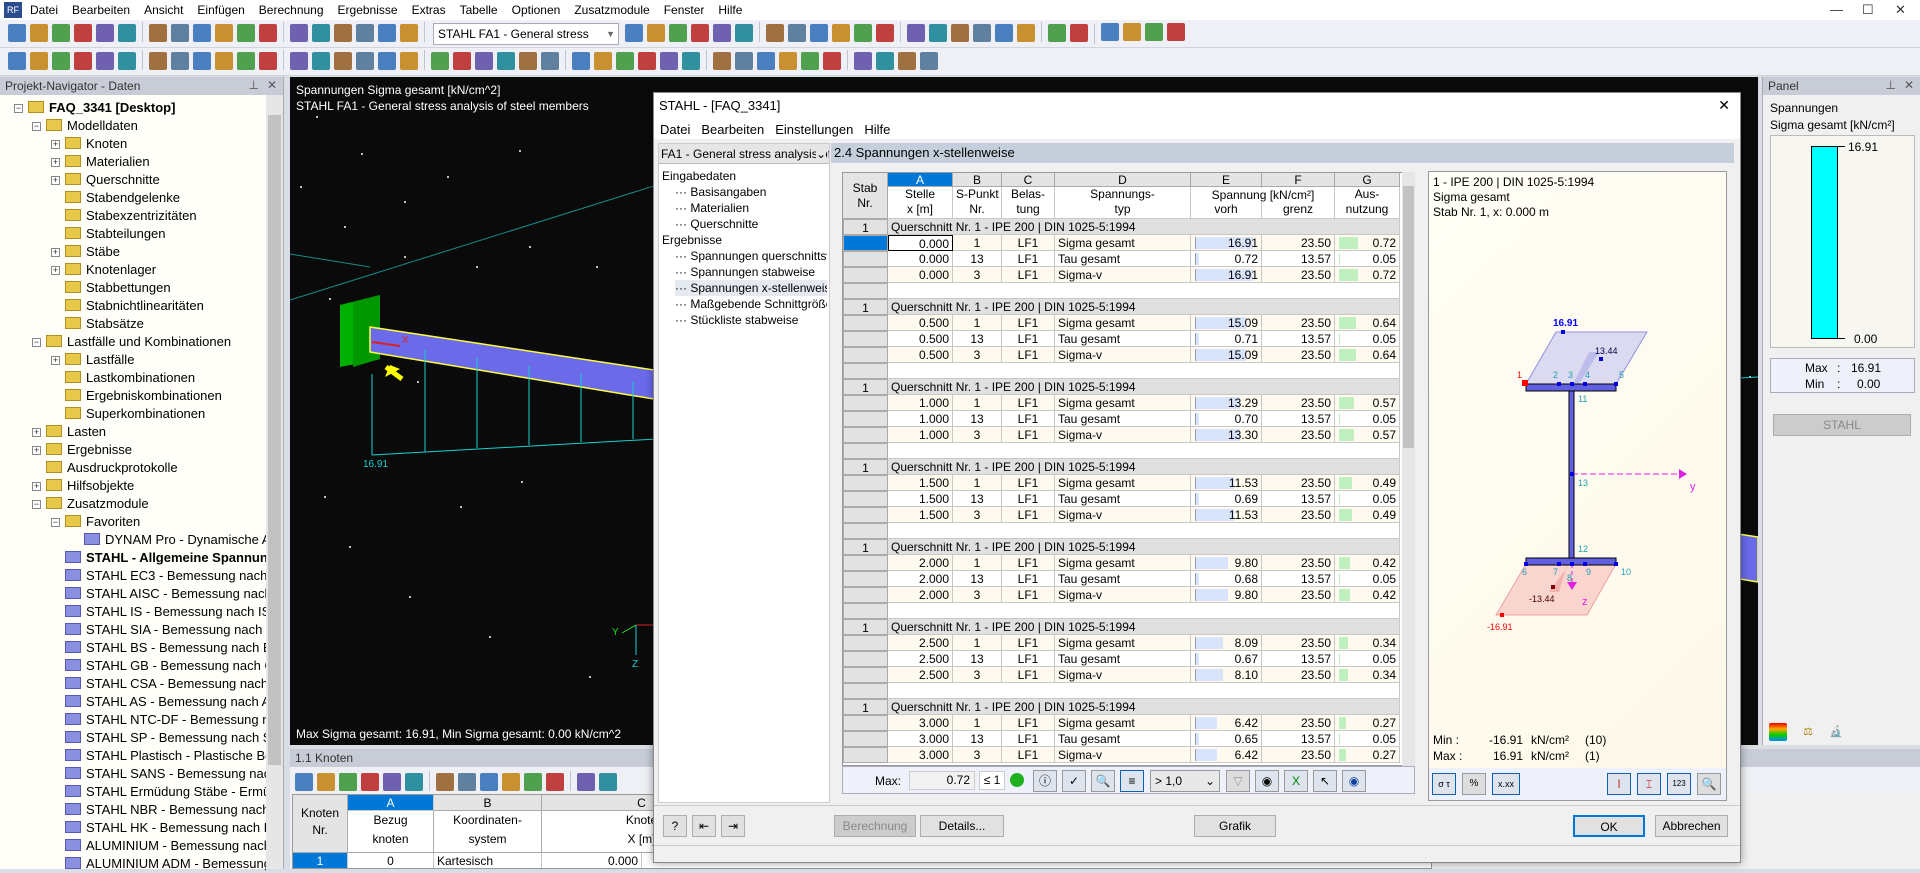 Image resolution: width=1920 pixels, height=873 pixels. What do you see at coordinates (625, 61) in the screenshot?
I see `result-toggle-icon` at bounding box center [625, 61].